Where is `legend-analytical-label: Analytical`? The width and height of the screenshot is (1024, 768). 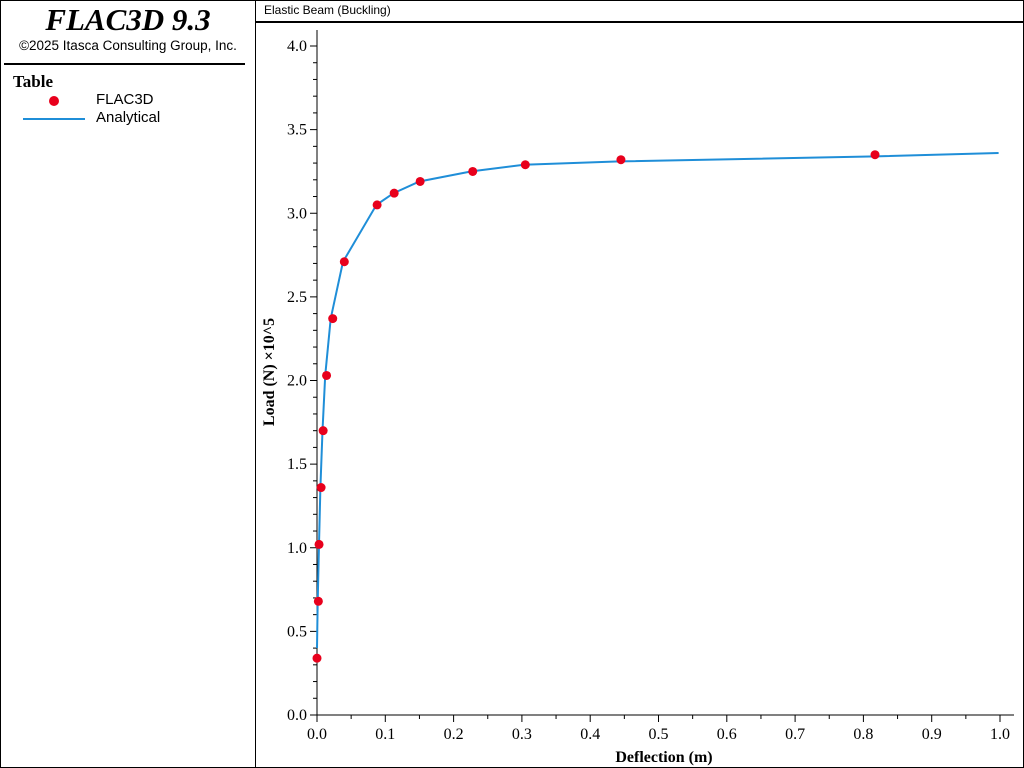
legend-analytical-label: Analytical is located at coordinates (128, 117).